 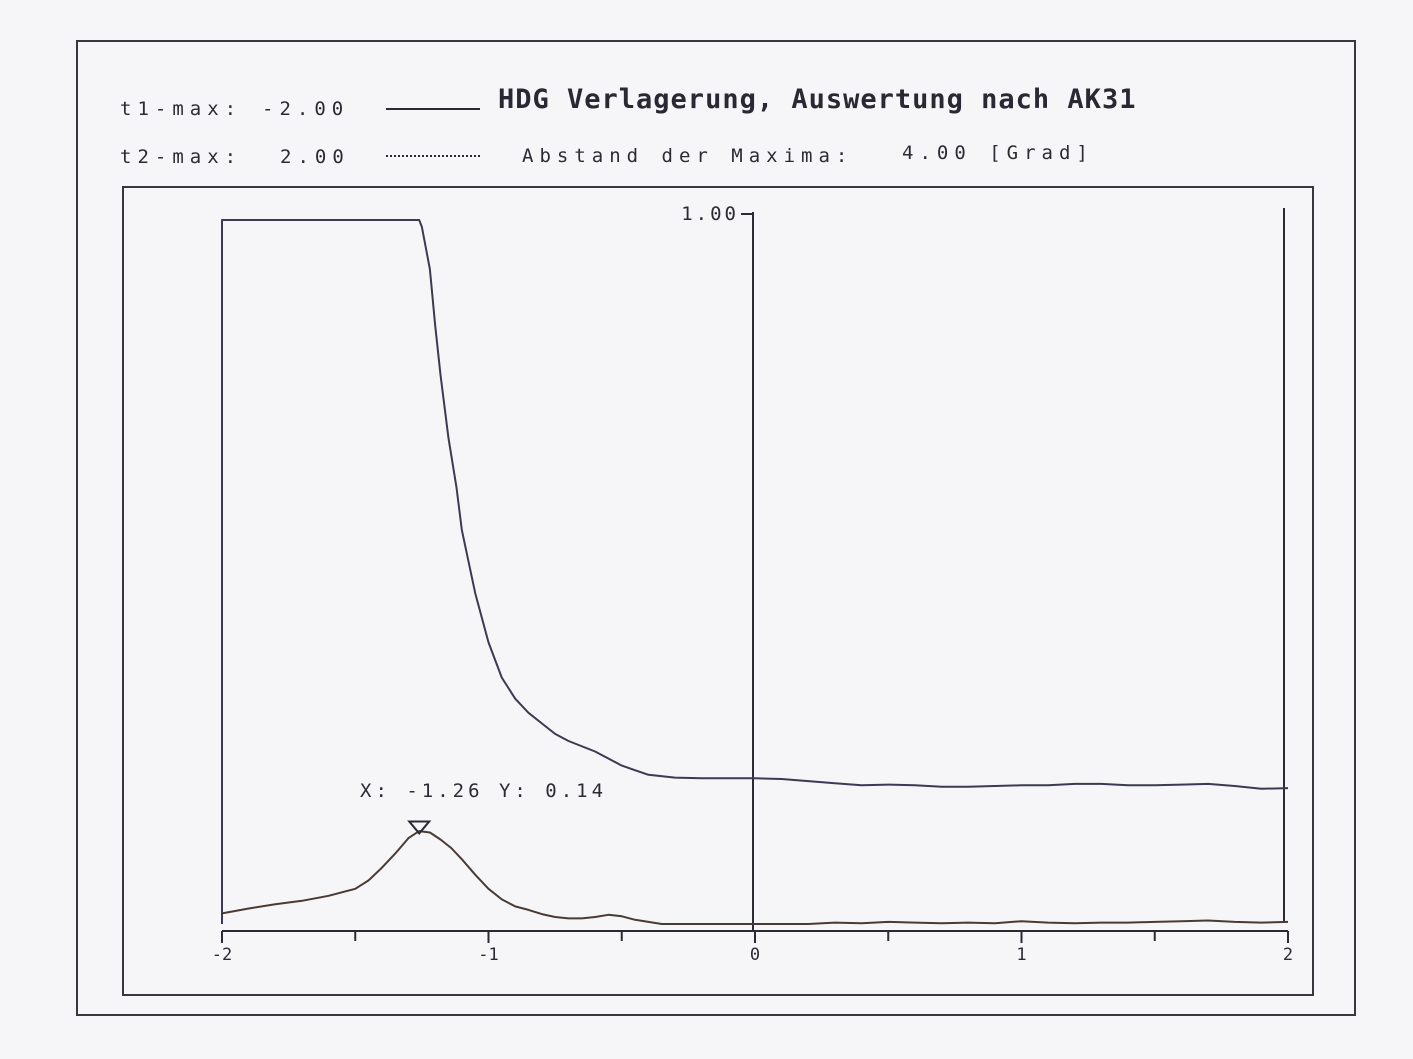 What do you see at coordinates (488, 955) in the screenshot?
I see `x-tick-label: -1` at bounding box center [488, 955].